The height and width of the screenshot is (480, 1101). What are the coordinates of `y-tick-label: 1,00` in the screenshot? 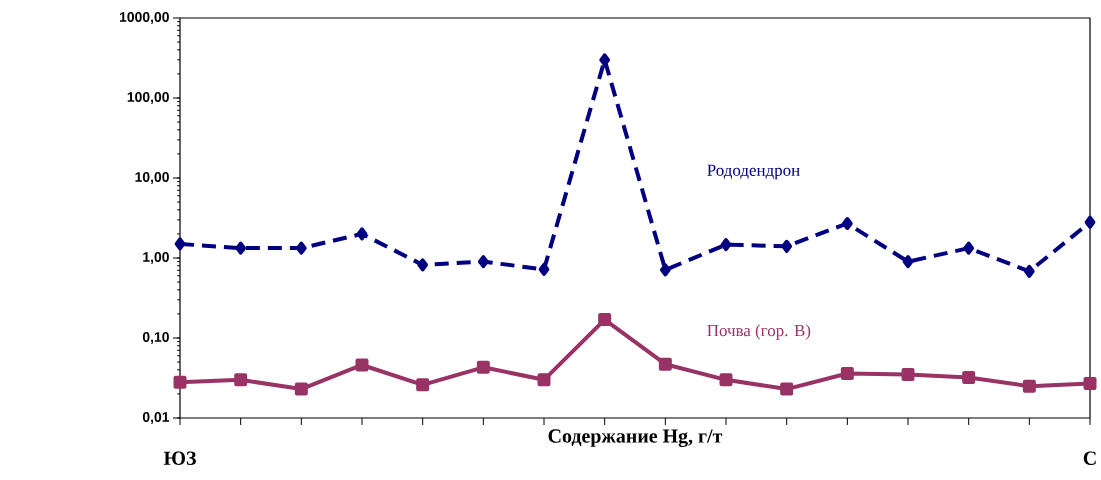 It's located at (156, 258).